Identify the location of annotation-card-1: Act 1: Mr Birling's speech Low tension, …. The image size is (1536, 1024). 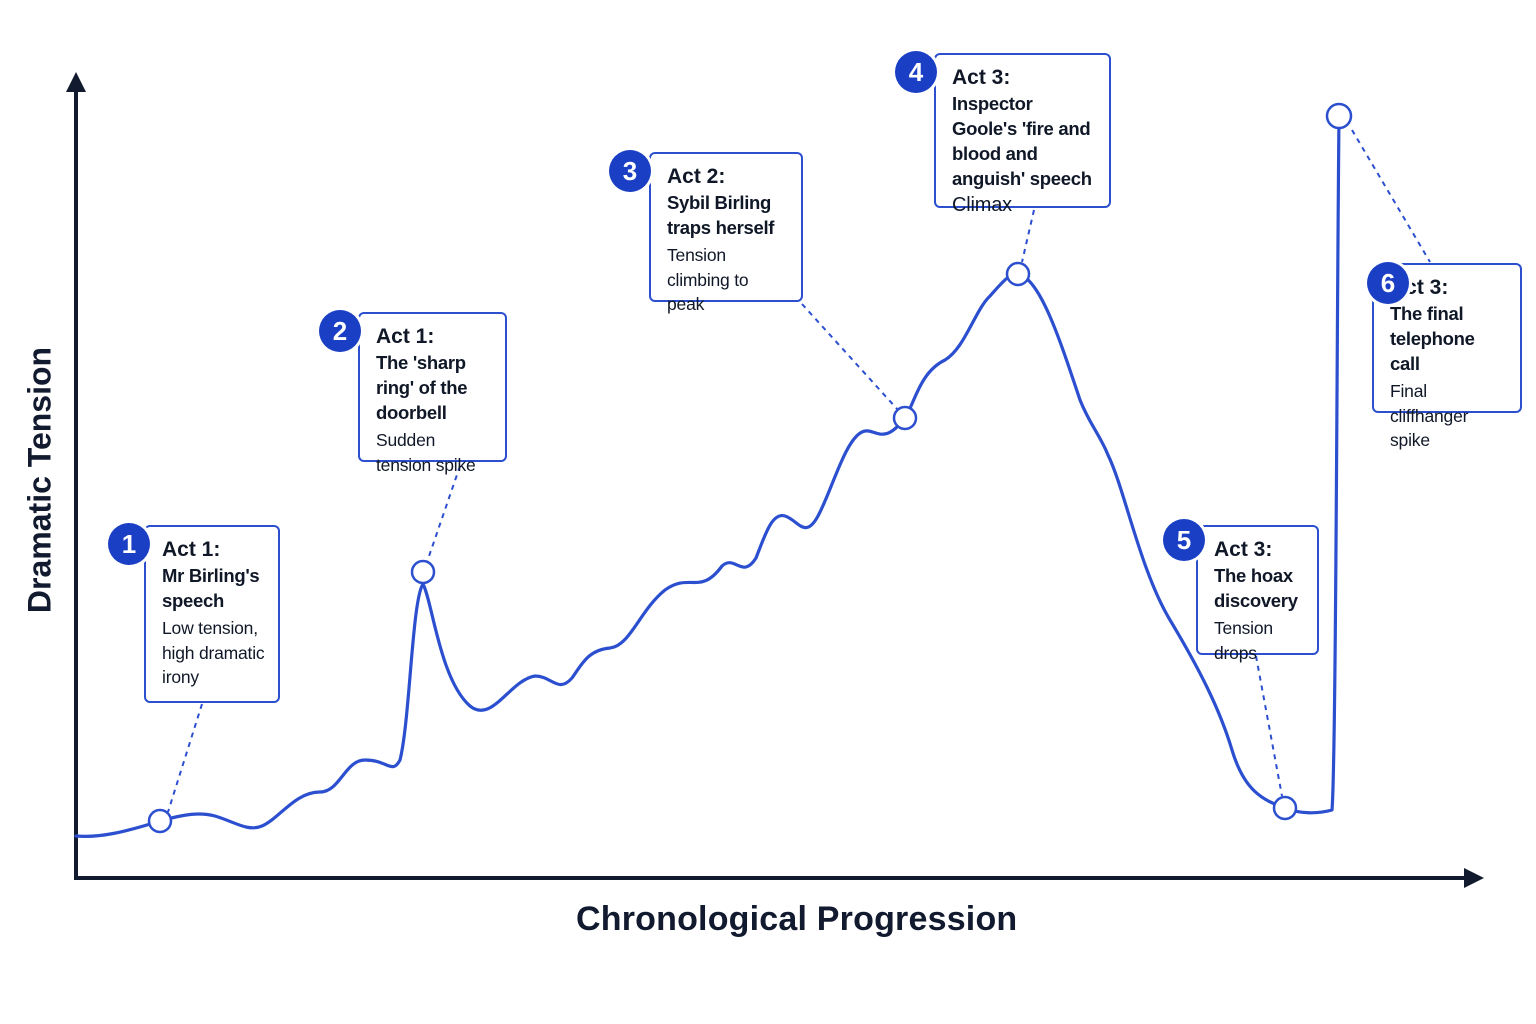
(212, 614).